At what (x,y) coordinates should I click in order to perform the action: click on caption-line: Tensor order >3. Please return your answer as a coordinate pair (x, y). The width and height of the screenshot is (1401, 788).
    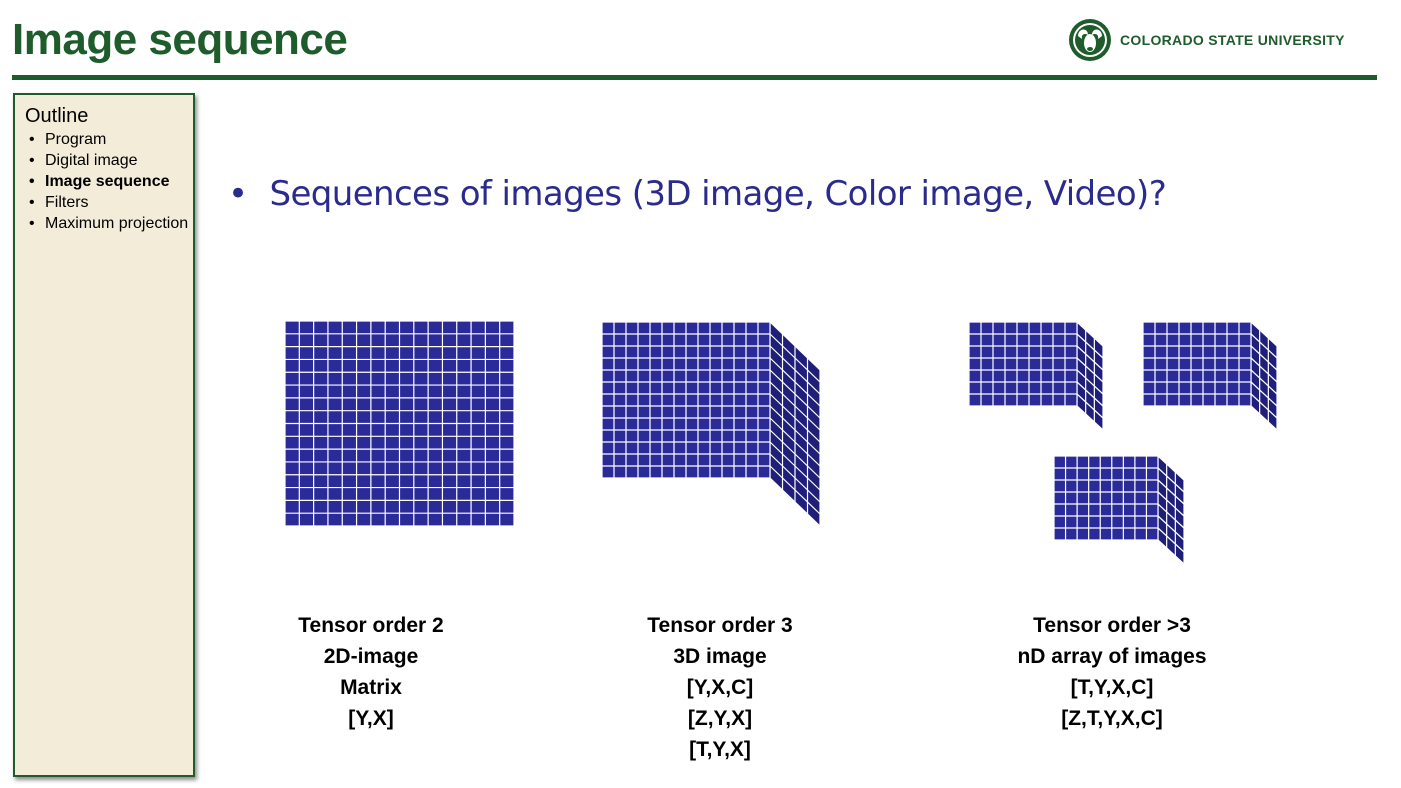
    Looking at the image, I should click on (1112, 625).